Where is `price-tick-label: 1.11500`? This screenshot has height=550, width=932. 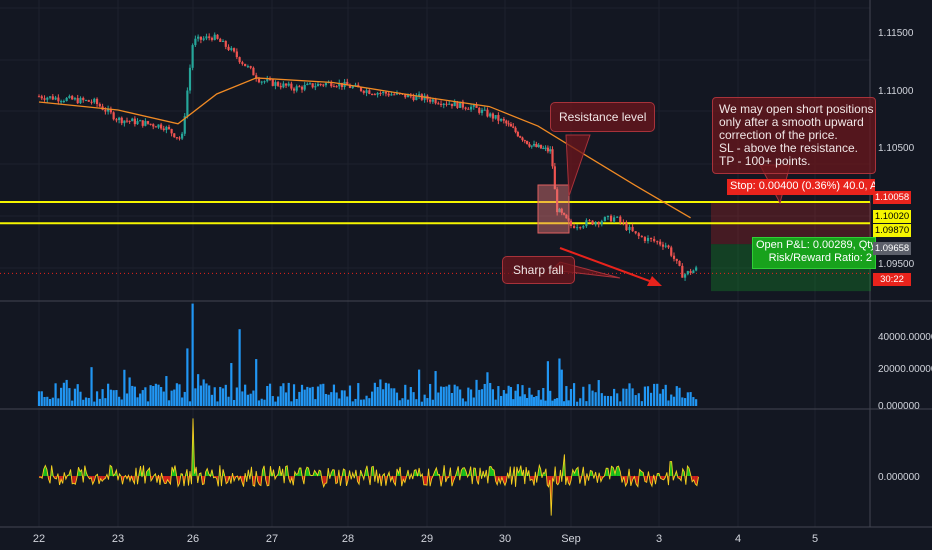
price-tick-label: 1.11500 is located at coordinates (896, 33).